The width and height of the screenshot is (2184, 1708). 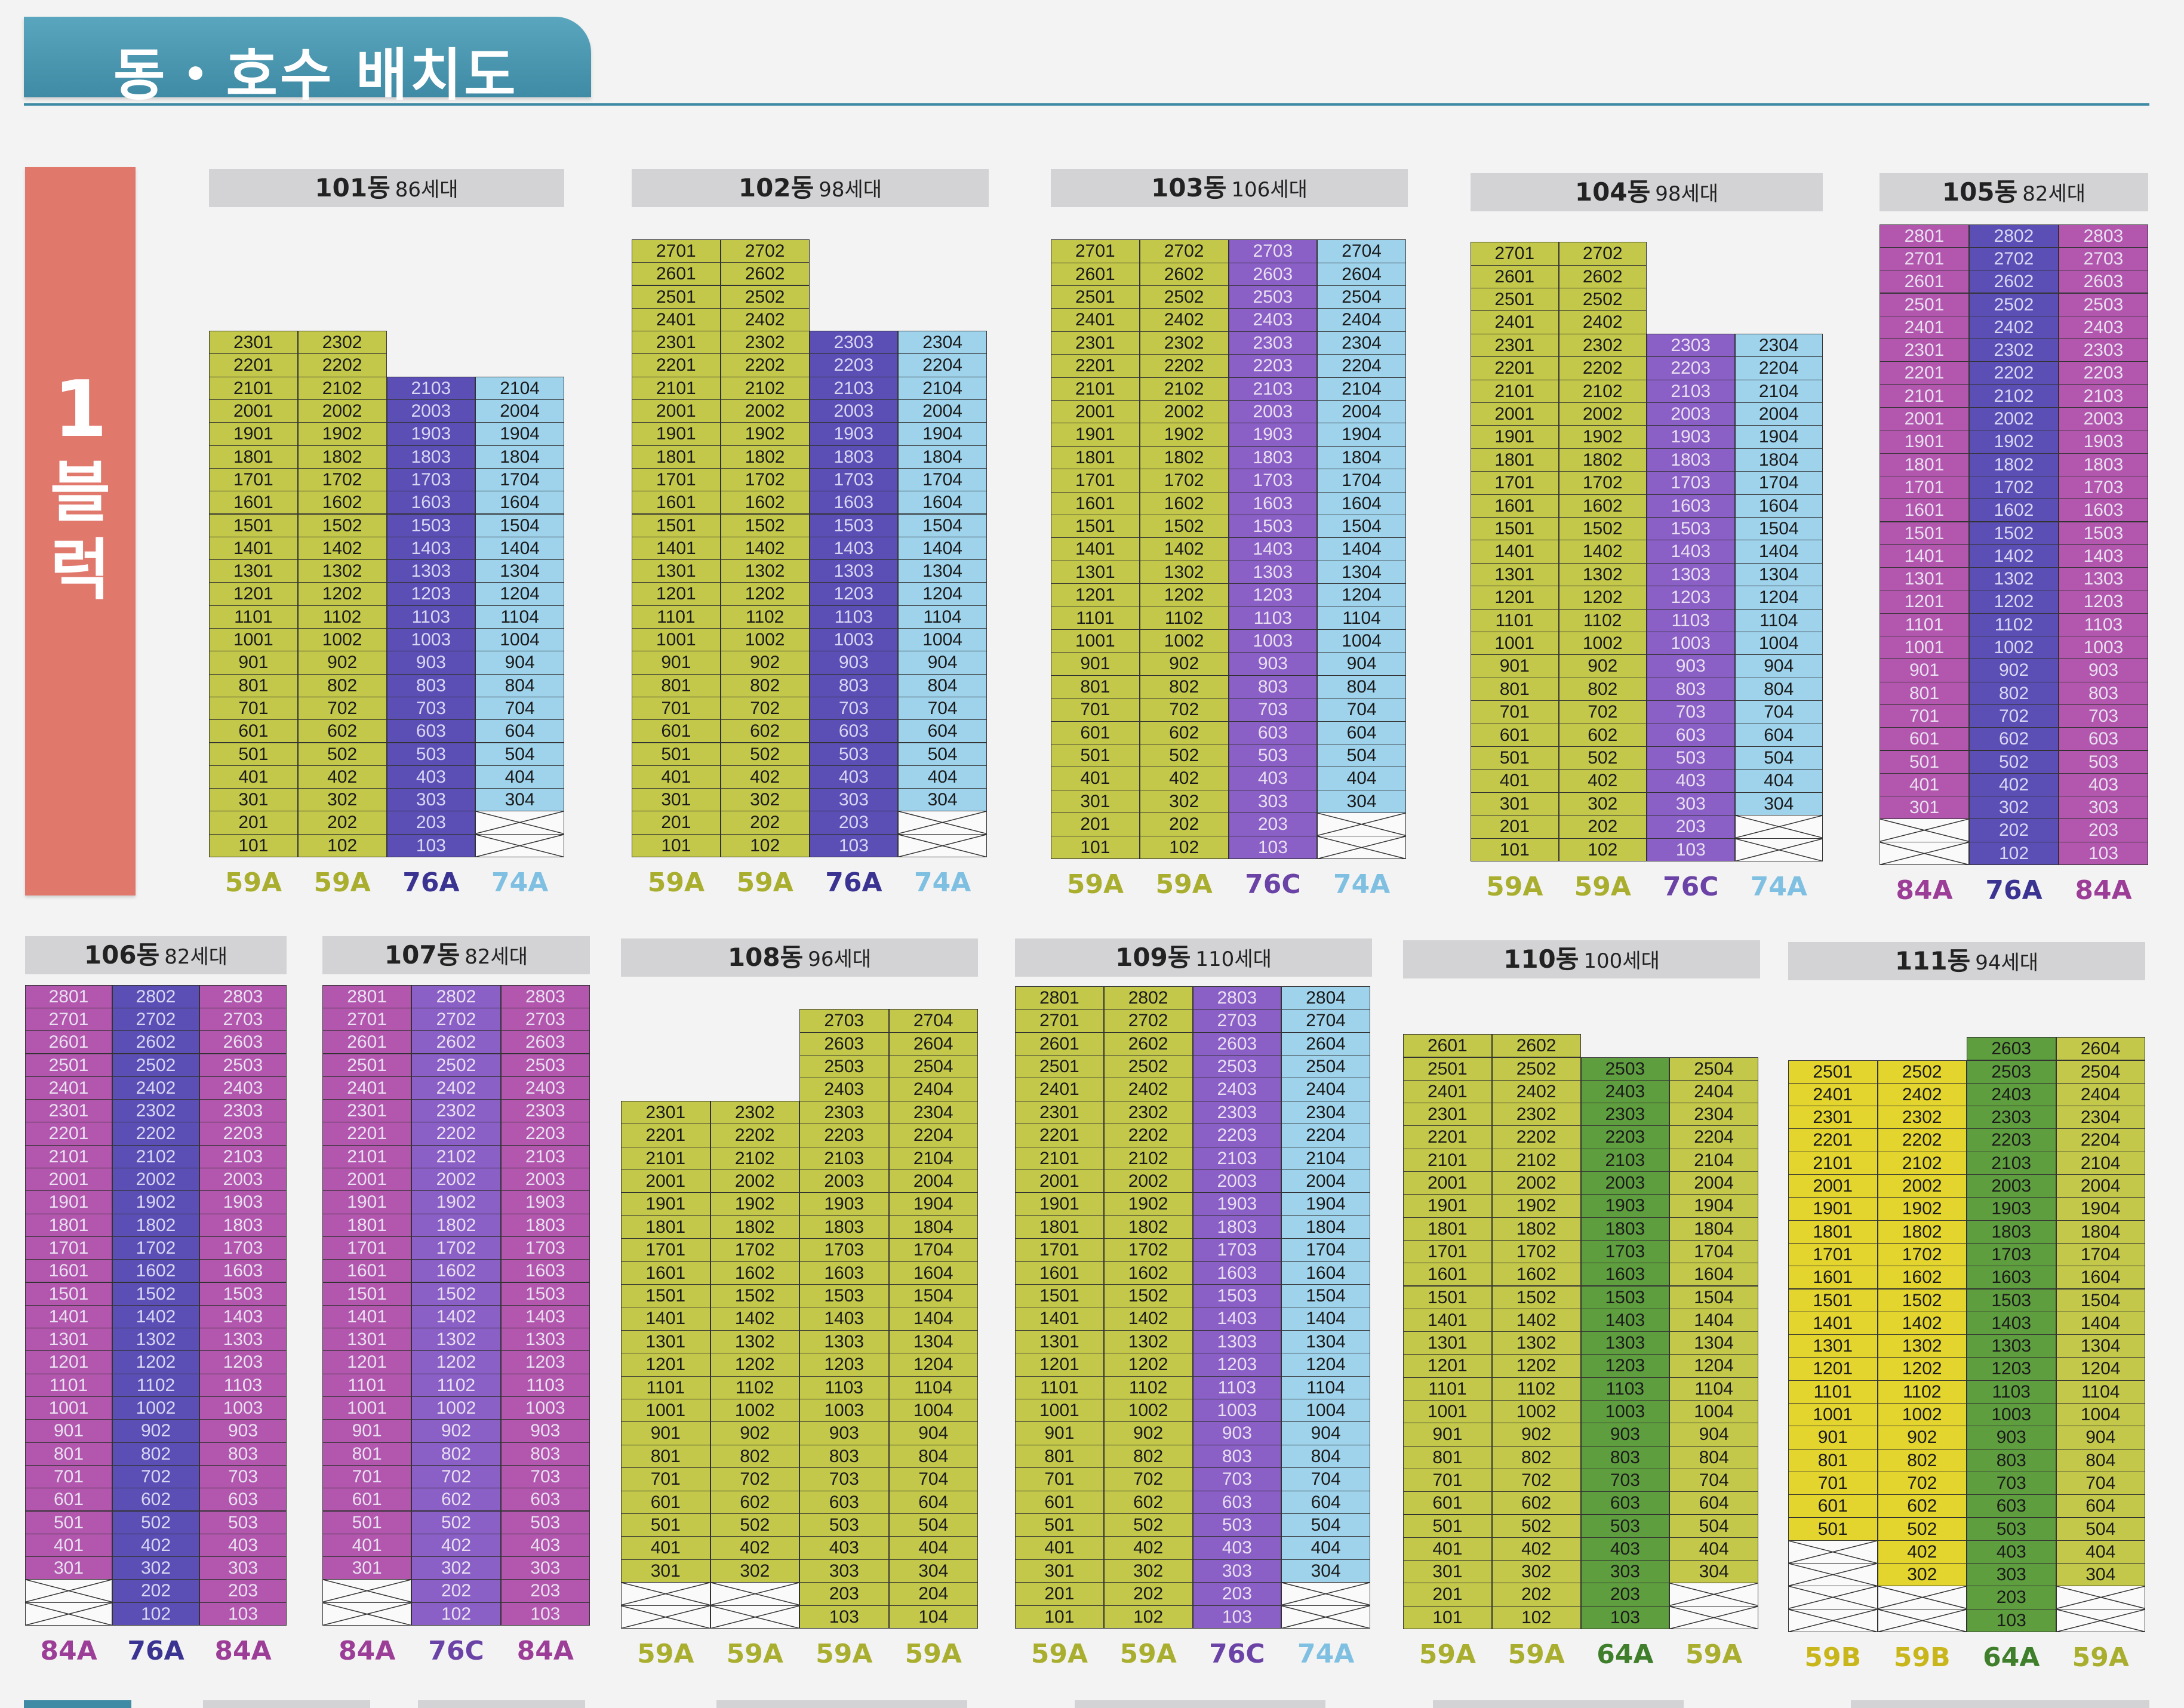 I want to click on unit-cell: 1101, so click(x=1515, y=620).